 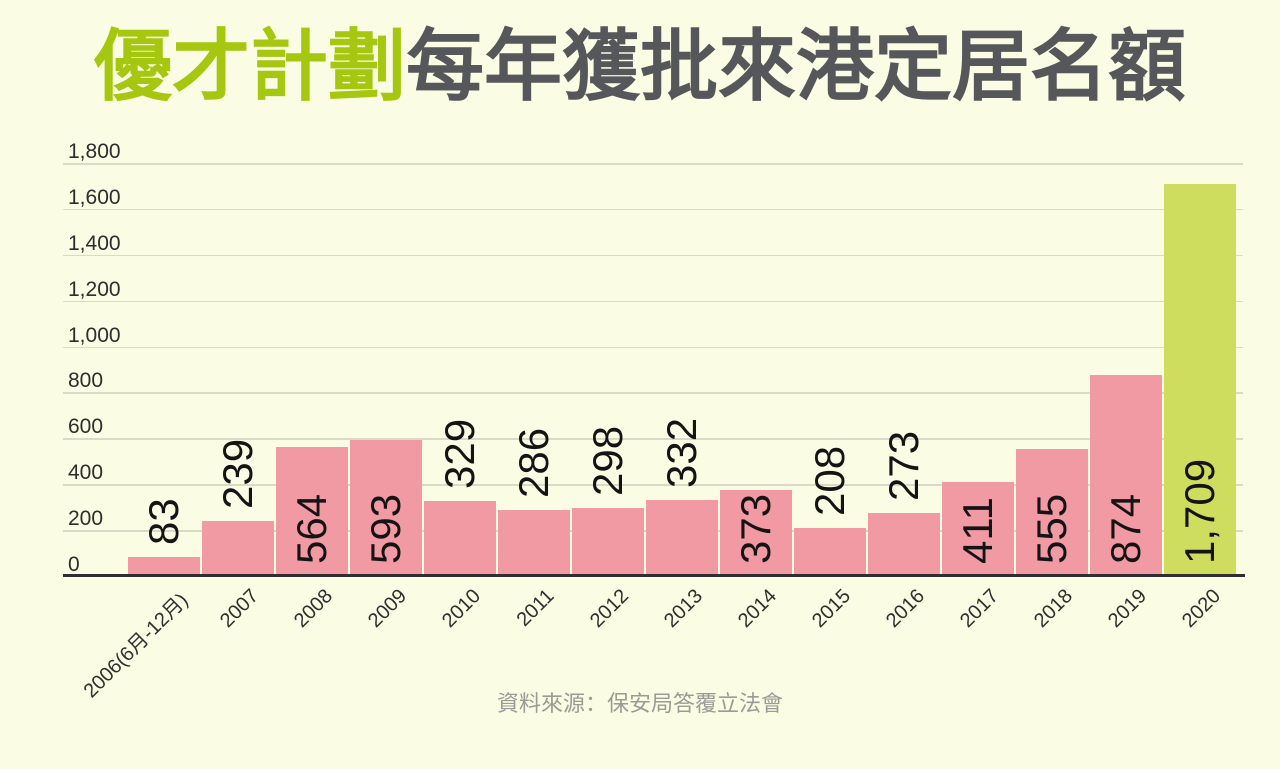 What do you see at coordinates (313, 609) in the screenshot?
I see `x-axis-label-text: 2008` at bounding box center [313, 609].